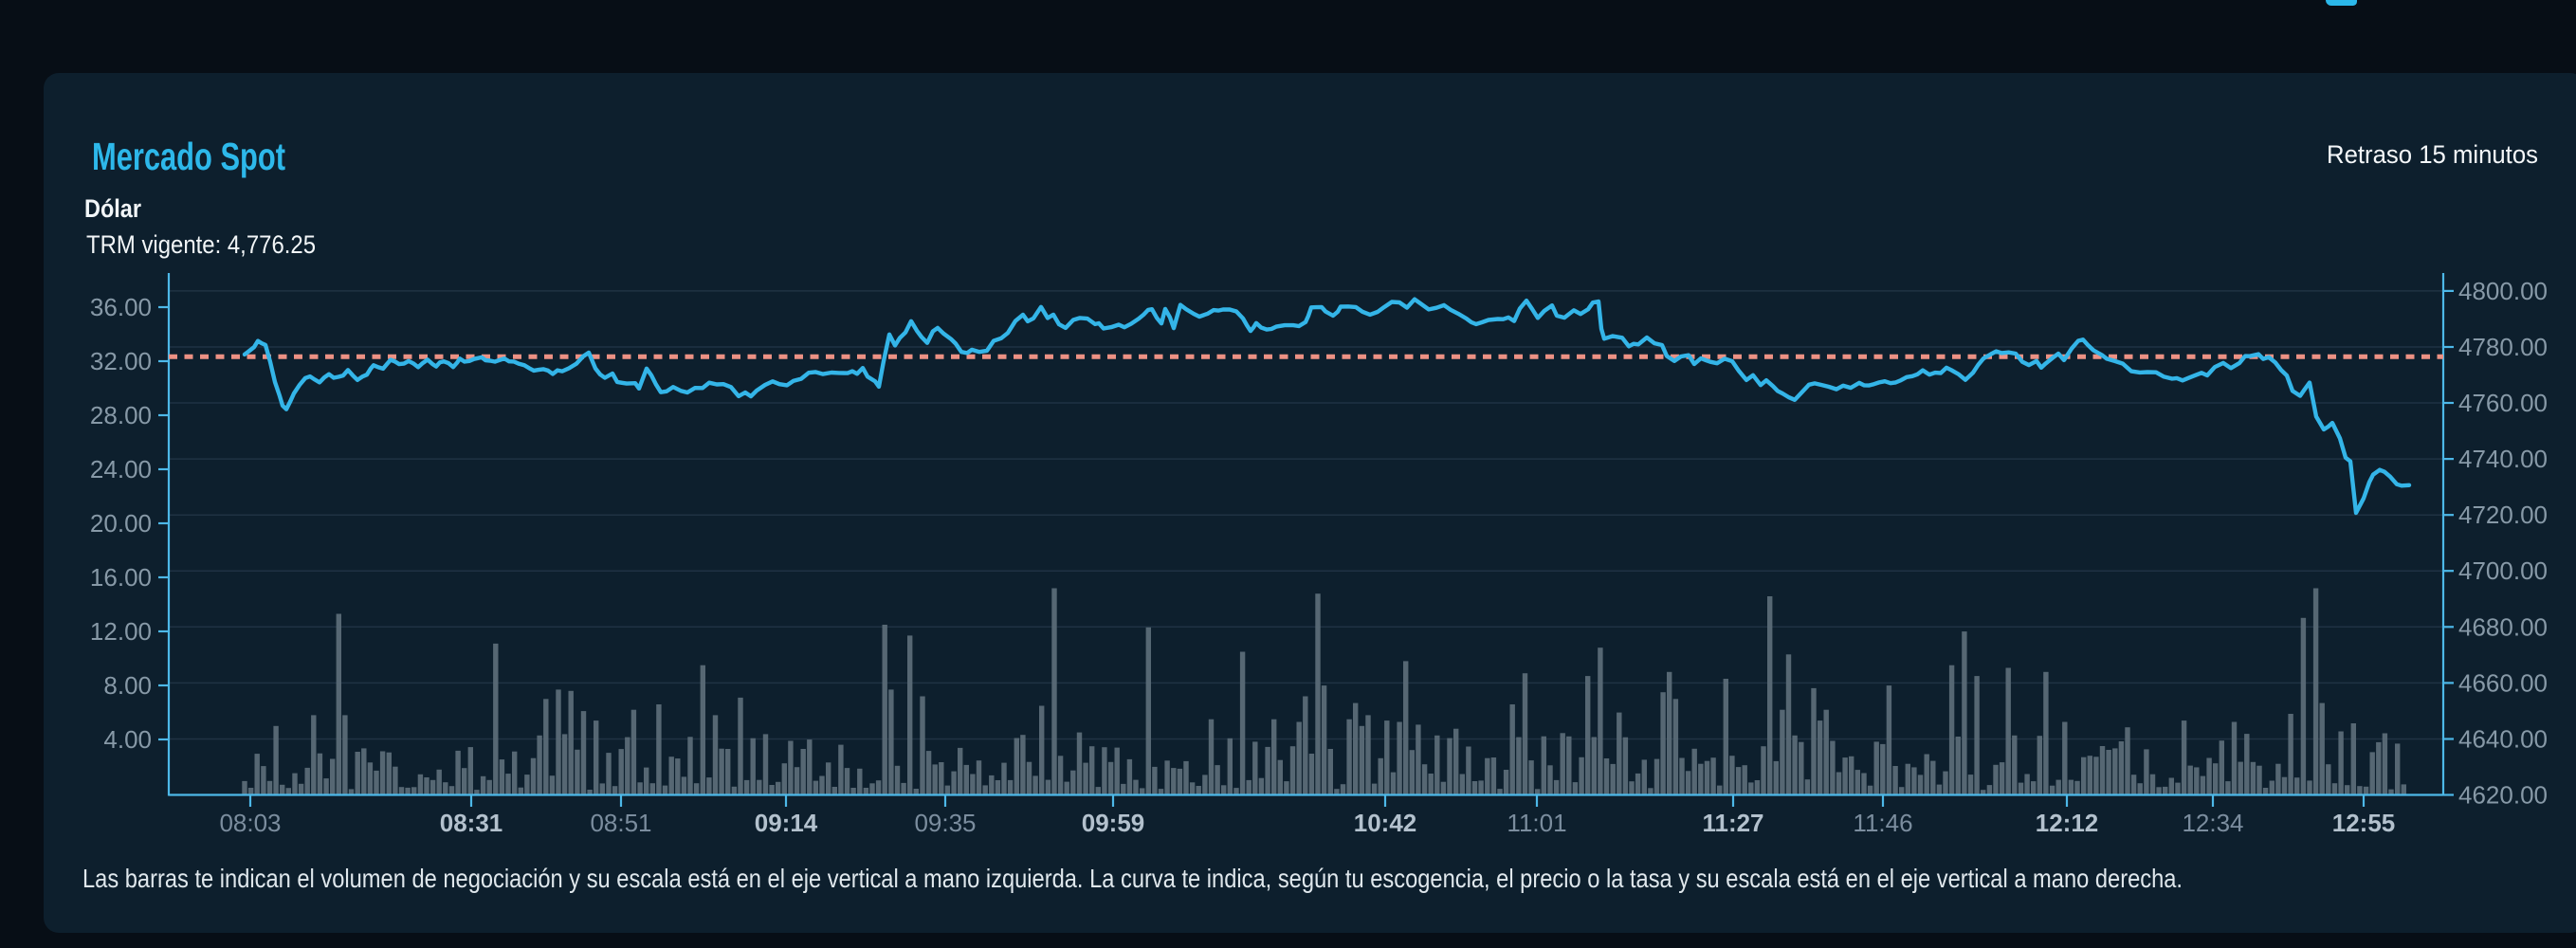  Describe the element at coordinates (1732, 823) in the screenshot. I see `svg-text: 11:27` at that location.